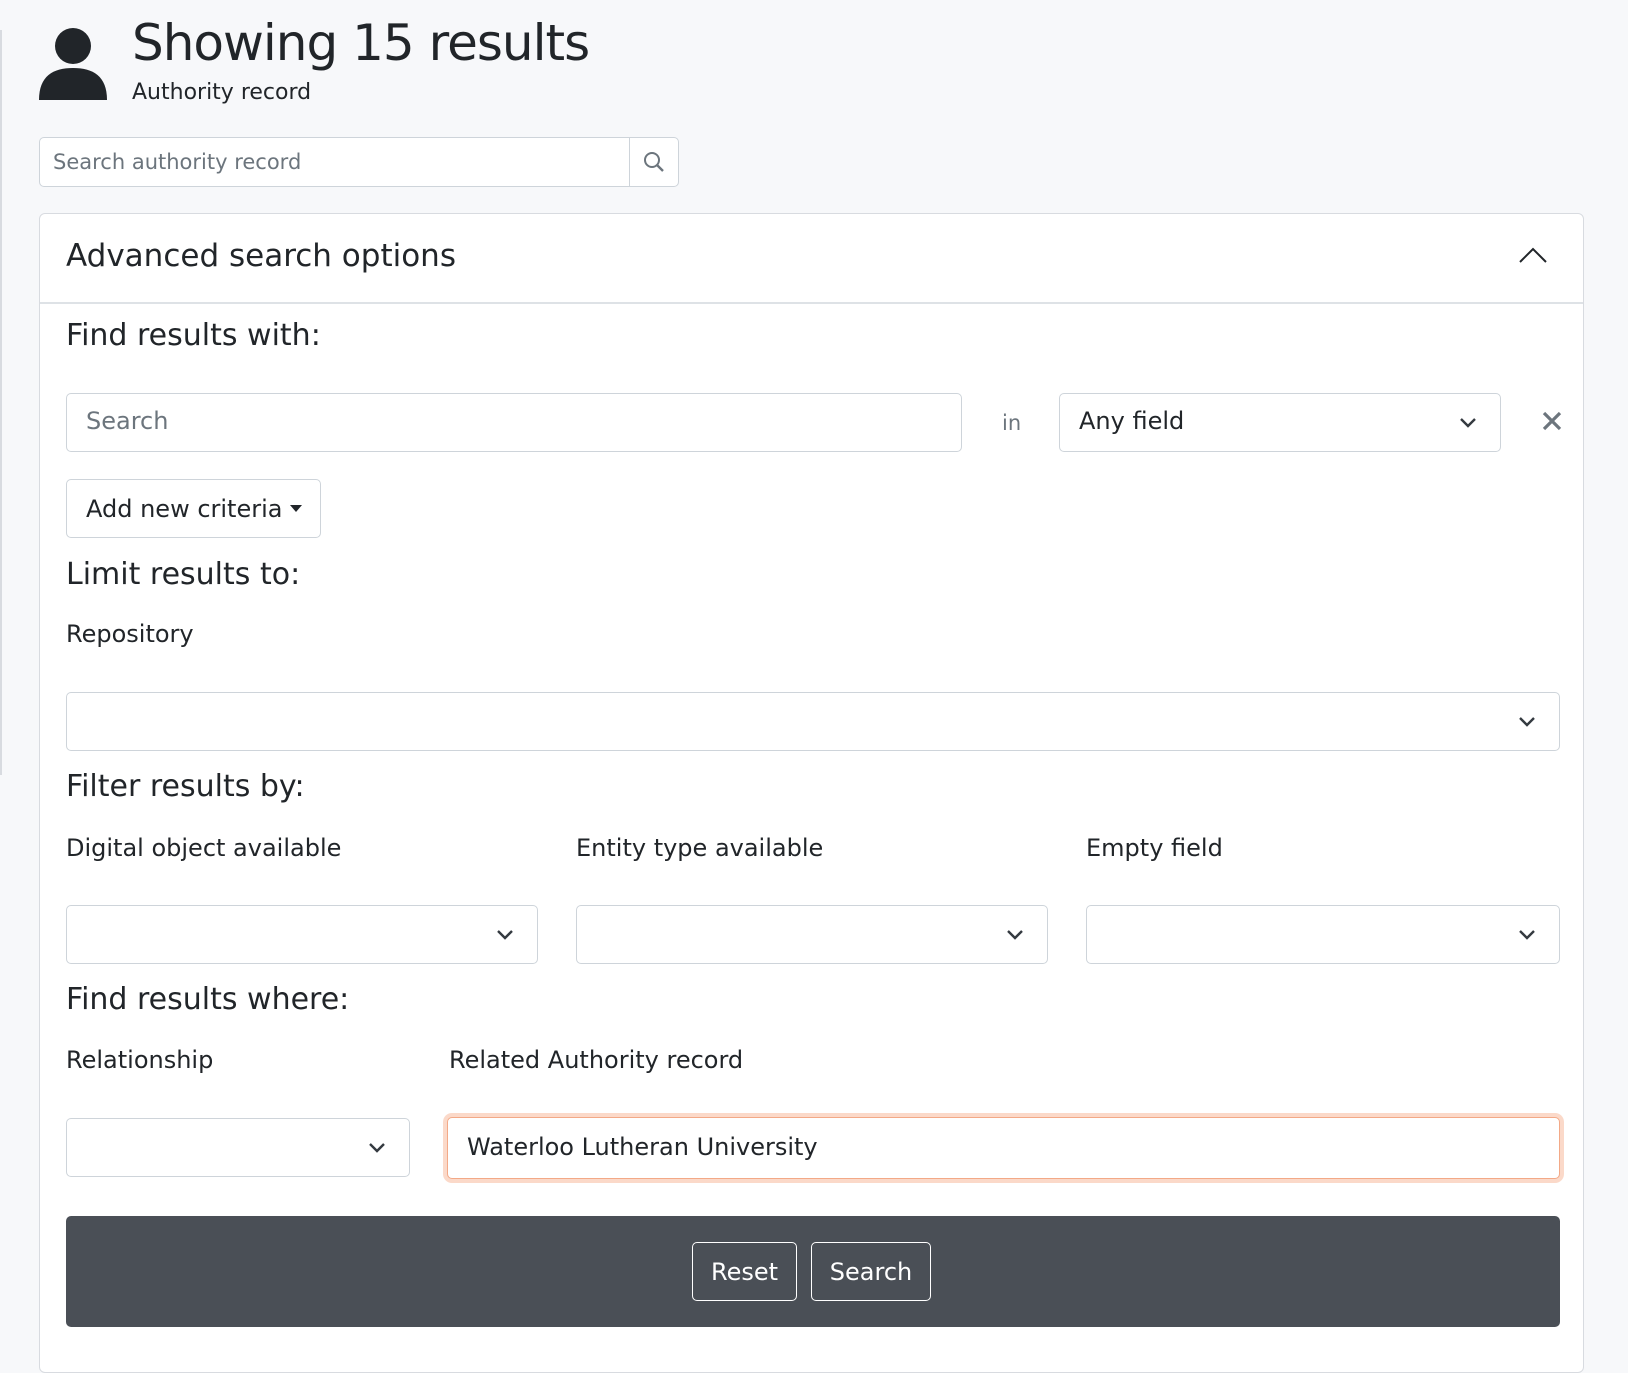 The width and height of the screenshot is (1628, 1373). I want to click on criteria-search-input: Search, so click(514, 422).